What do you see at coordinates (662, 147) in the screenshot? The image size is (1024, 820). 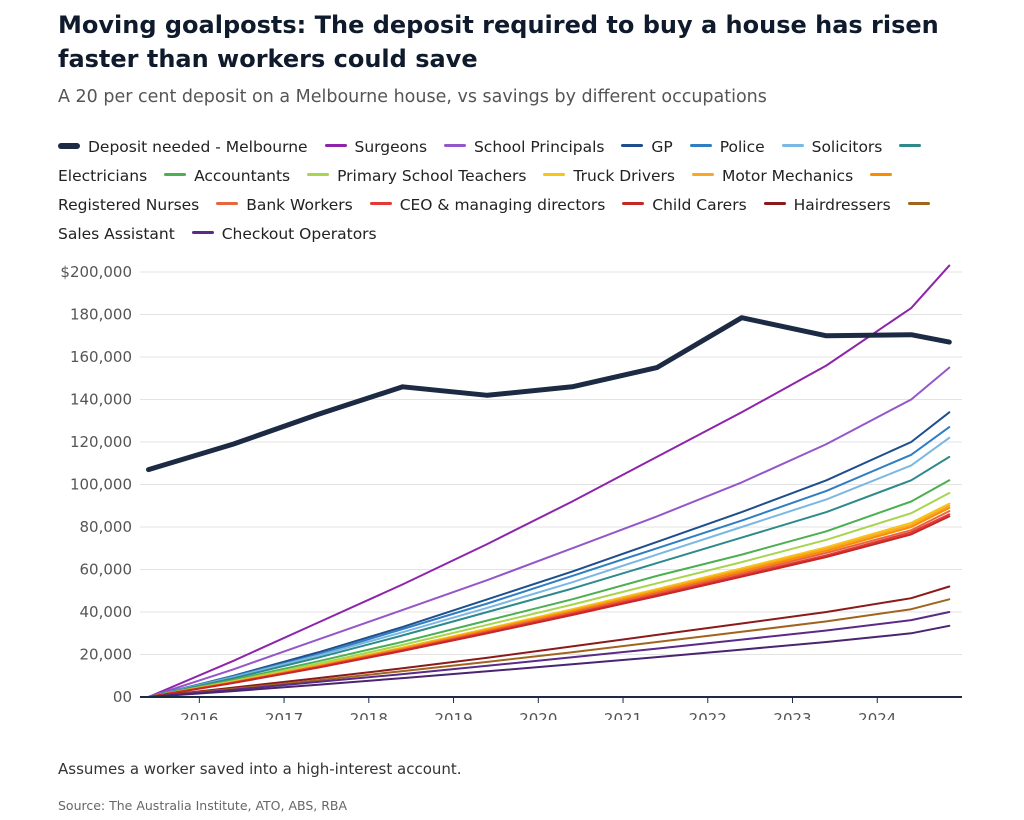 I see `legend-label: GP` at bounding box center [662, 147].